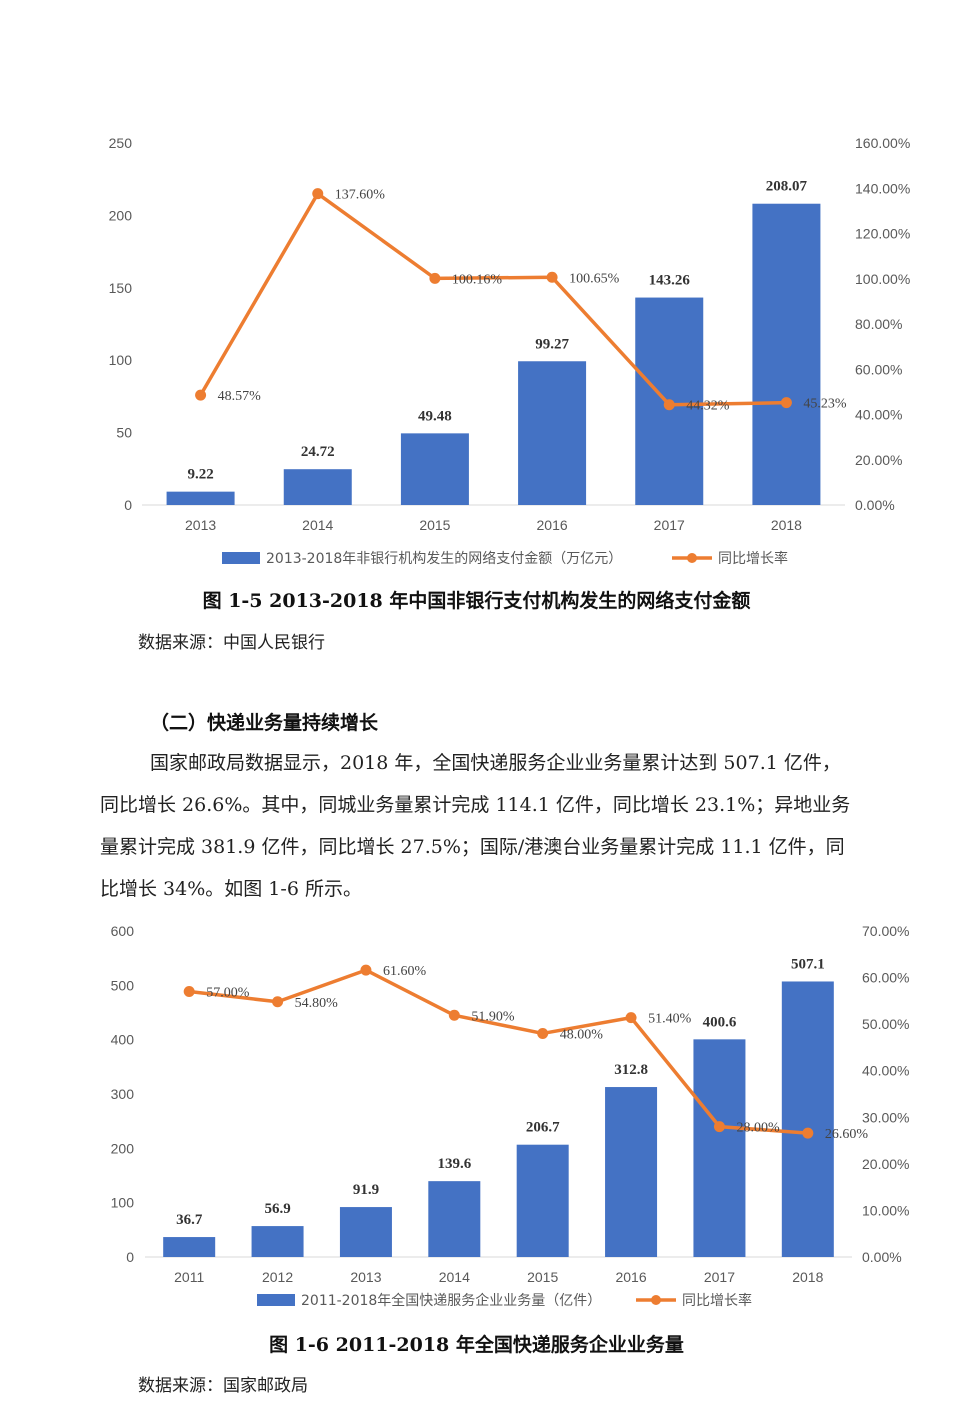 Image resolution: width=953 pixels, height=1426 pixels. Describe the element at coordinates (719, 1277) in the screenshot. I see `x-axis-tick-label: 2017` at that location.